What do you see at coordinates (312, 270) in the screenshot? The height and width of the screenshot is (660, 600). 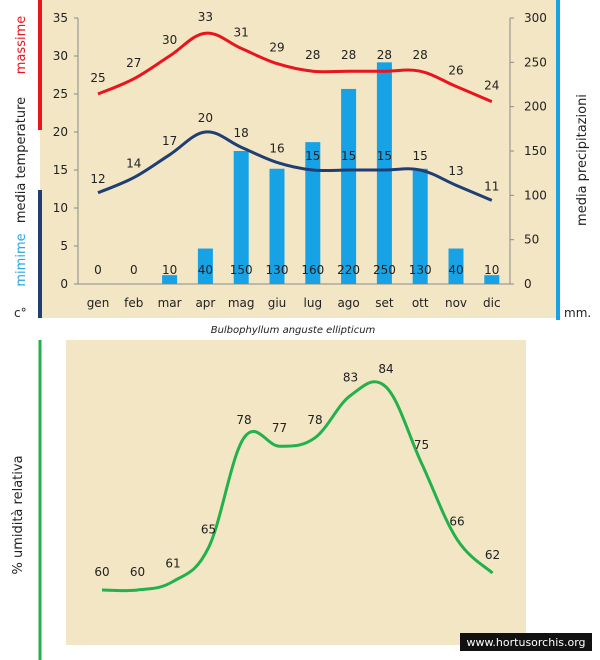 I see `precip-value-label: 160` at bounding box center [312, 270].